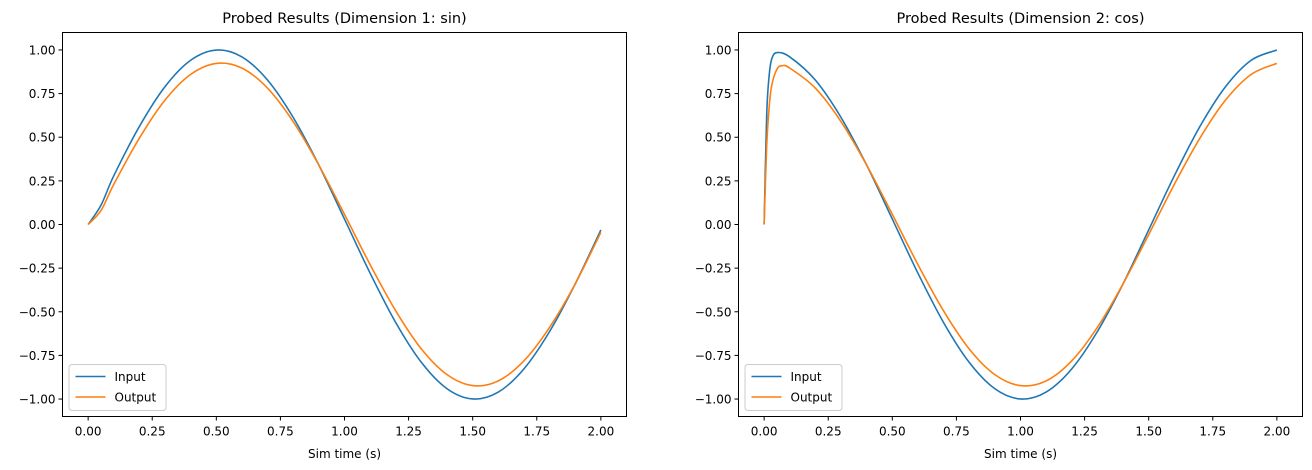 Image resolution: width=1312 pixels, height=470 pixels. I want to click on chart-title: Probed Results (Dimension 1: sin), so click(344, 19).